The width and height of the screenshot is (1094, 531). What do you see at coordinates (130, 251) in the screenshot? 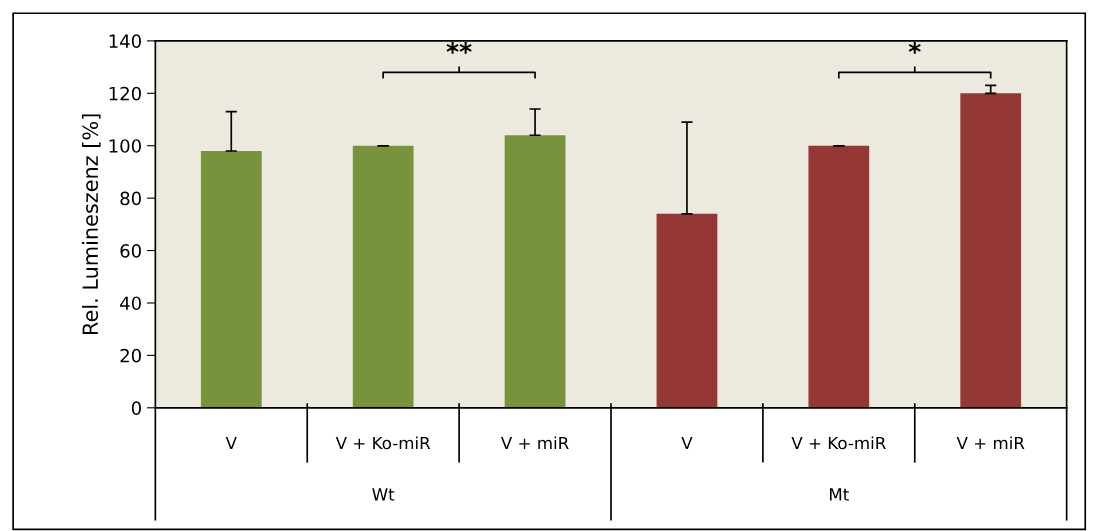
I see `y-tick-label: 60` at bounding box center [130, 251].